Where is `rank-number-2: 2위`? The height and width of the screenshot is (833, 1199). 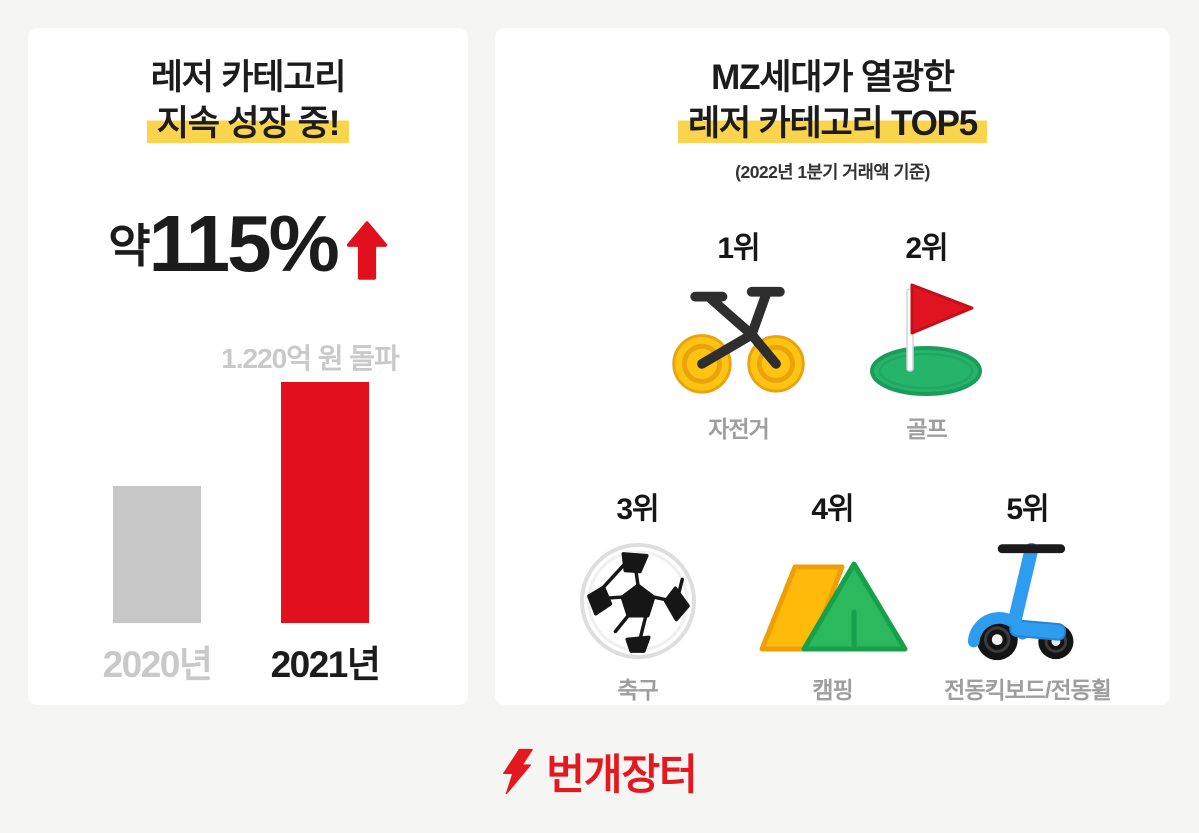 rank-number-2: 2위 is located at coordinates (926, 248).